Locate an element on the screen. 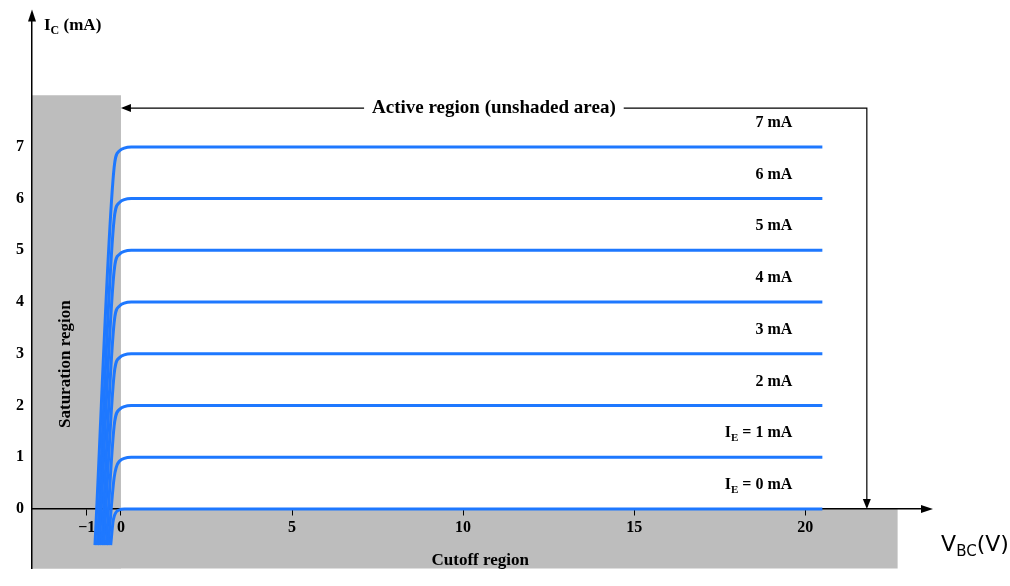  y-tick-label: 1 is located at coordinates (20, 456).